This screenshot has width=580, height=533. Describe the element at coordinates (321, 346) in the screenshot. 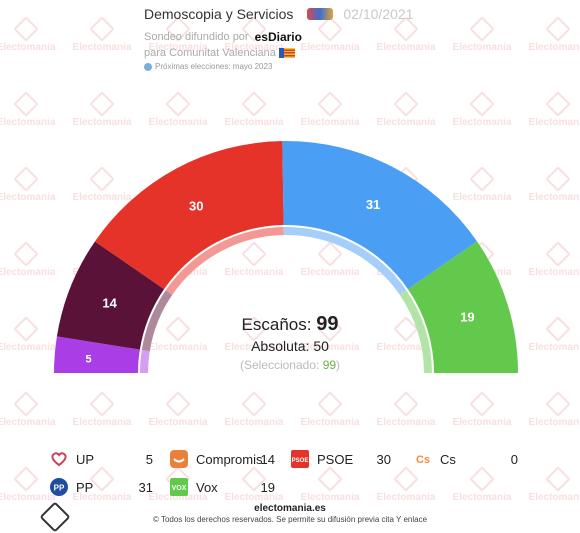

I see `majority-value: 50` at that location.